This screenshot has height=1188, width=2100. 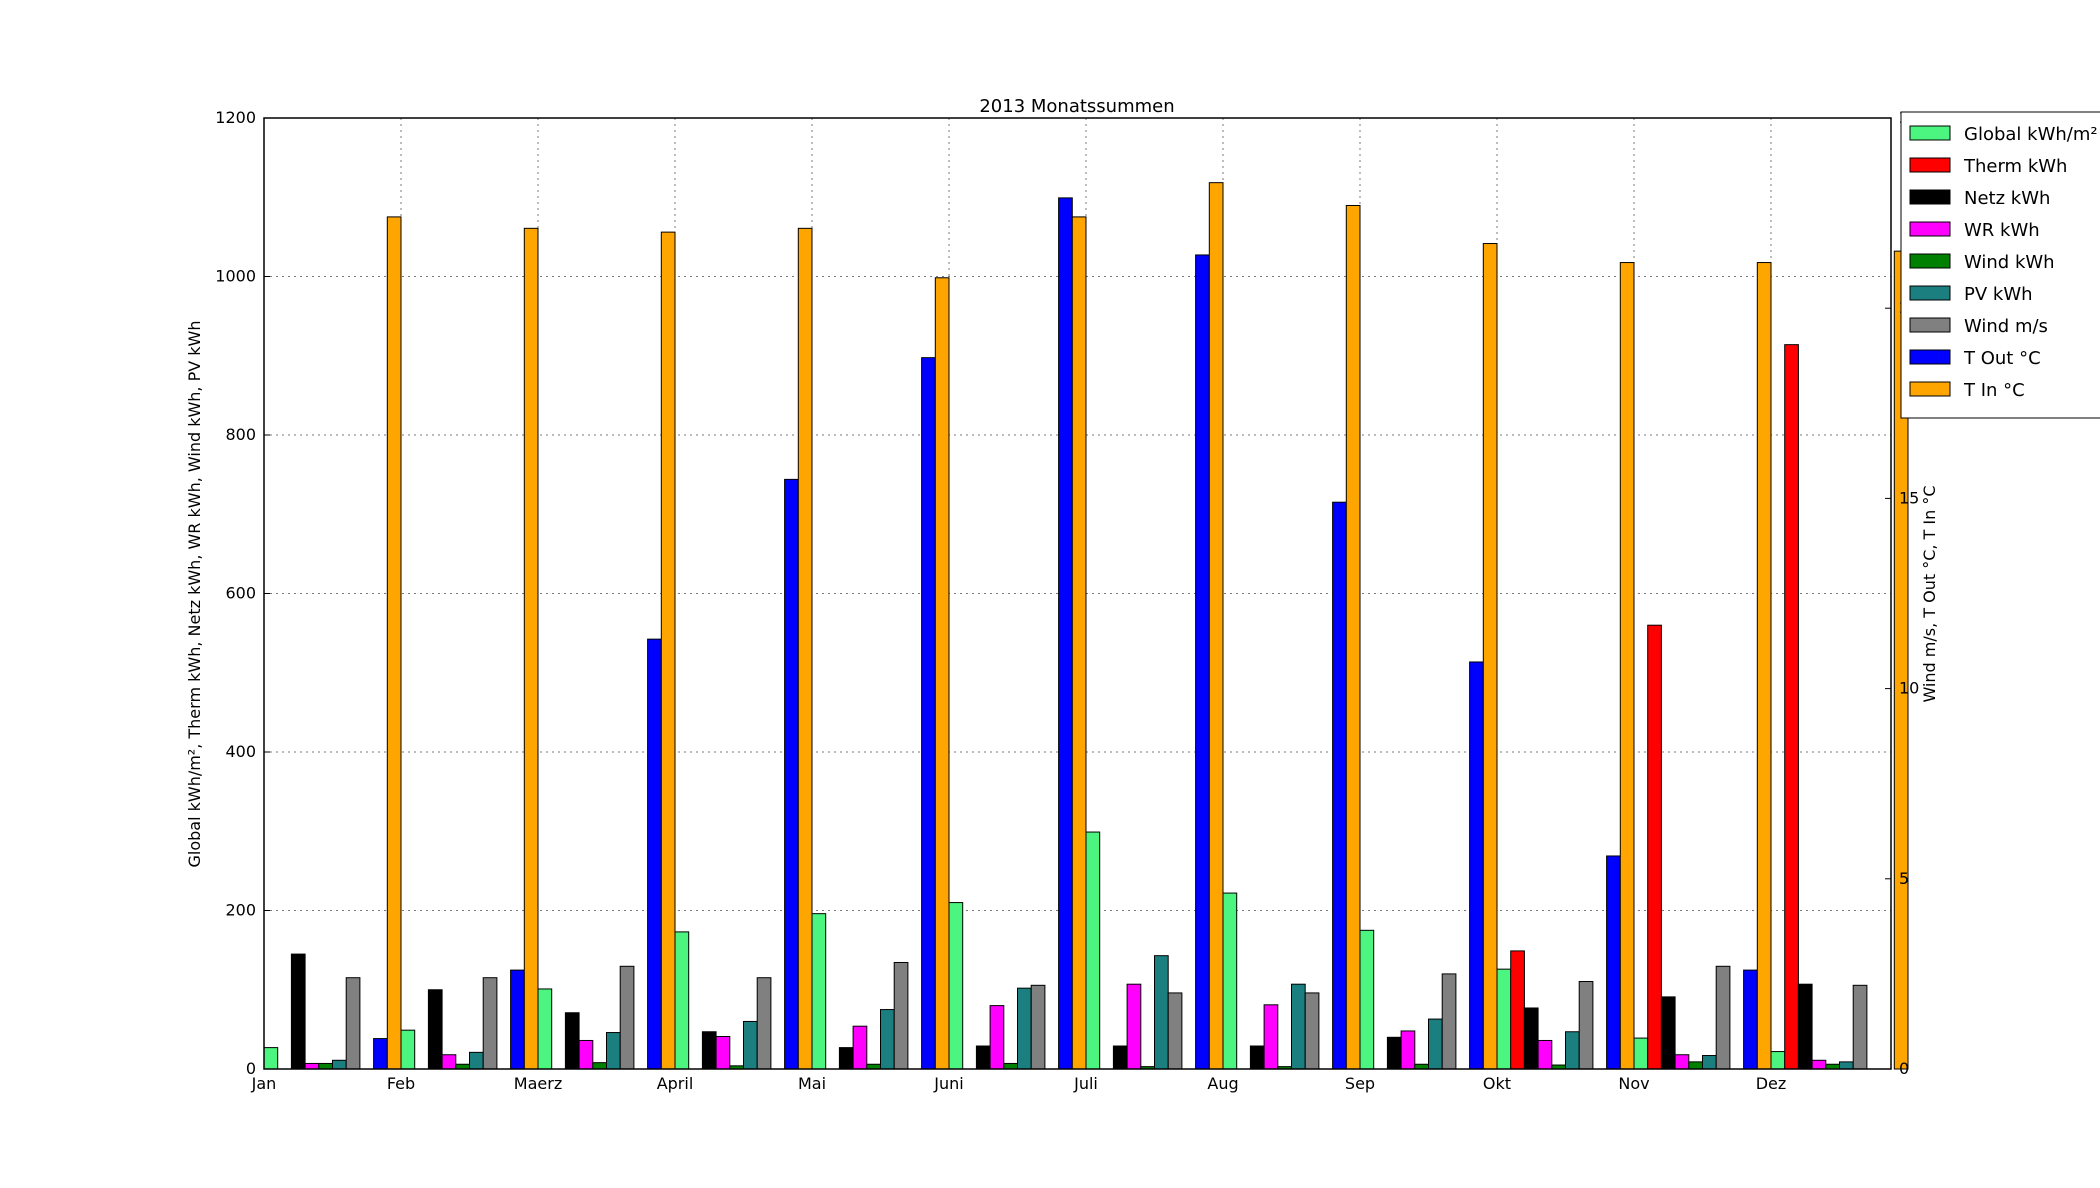 I want to click on bar-1-Mai, so click(x=819, y=991).